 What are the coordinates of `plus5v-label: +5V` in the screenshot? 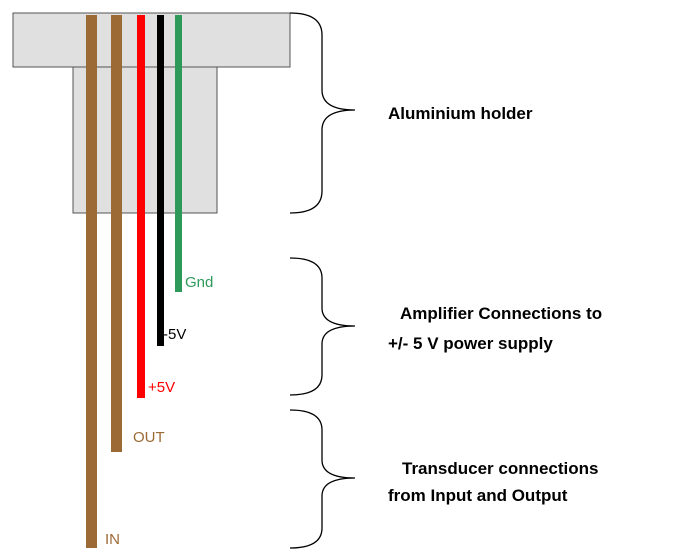 It's located at (161, 387).